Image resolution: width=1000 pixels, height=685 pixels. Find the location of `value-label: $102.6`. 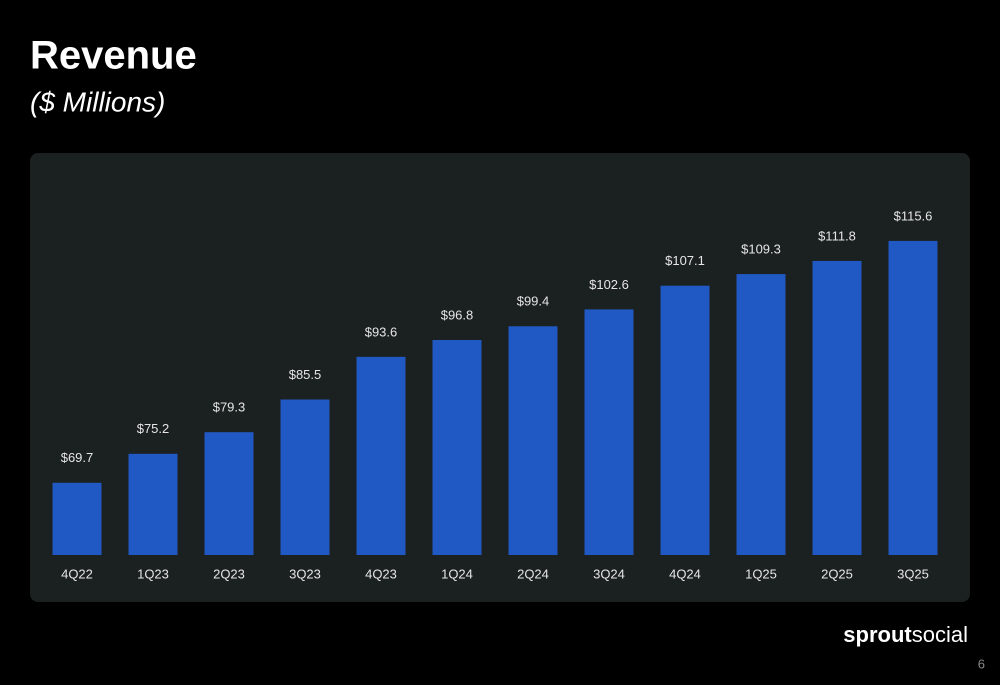

value-label: $102.6 is located at coordinates (609, 284).